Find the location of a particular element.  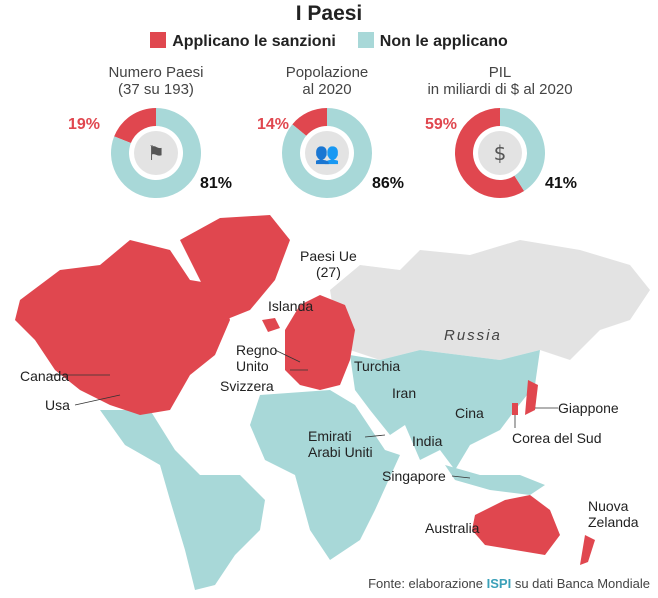

legend-item-sanctions: Applicano le sanzioni is located at coordinates (243, 41).